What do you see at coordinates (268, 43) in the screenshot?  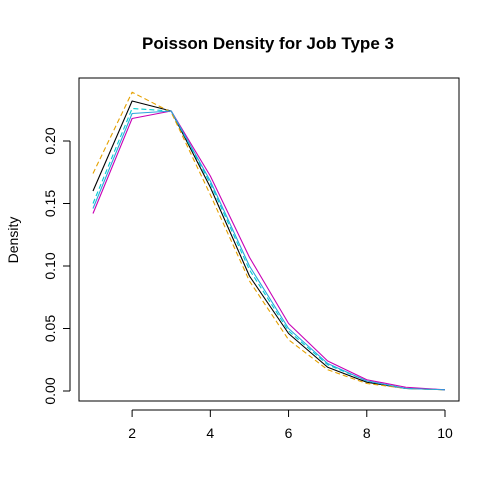 I see `chart-title: Poisson Density for Job Type 3` at bounding box center [268, 43].